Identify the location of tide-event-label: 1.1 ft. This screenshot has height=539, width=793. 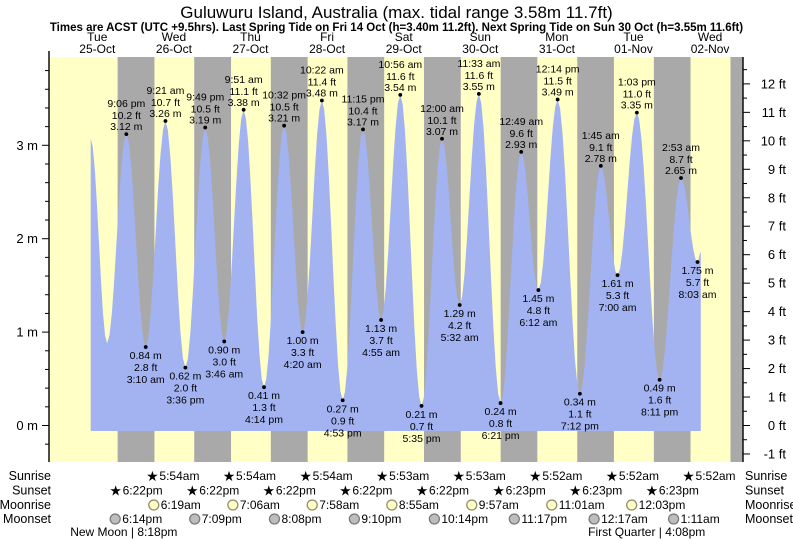
(579, 415).